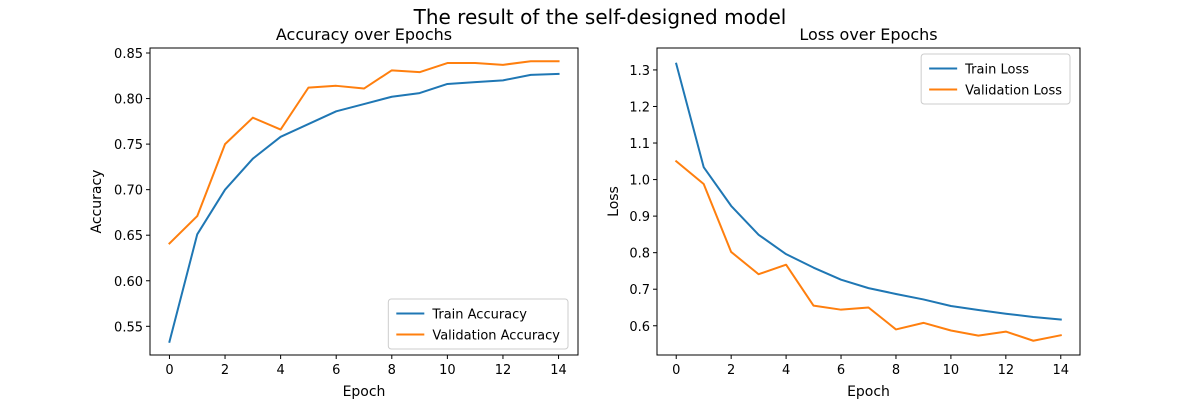 The image size is (1200, 400). I want to click on loss-y-tick-label: 0.7, so click(639, 290).